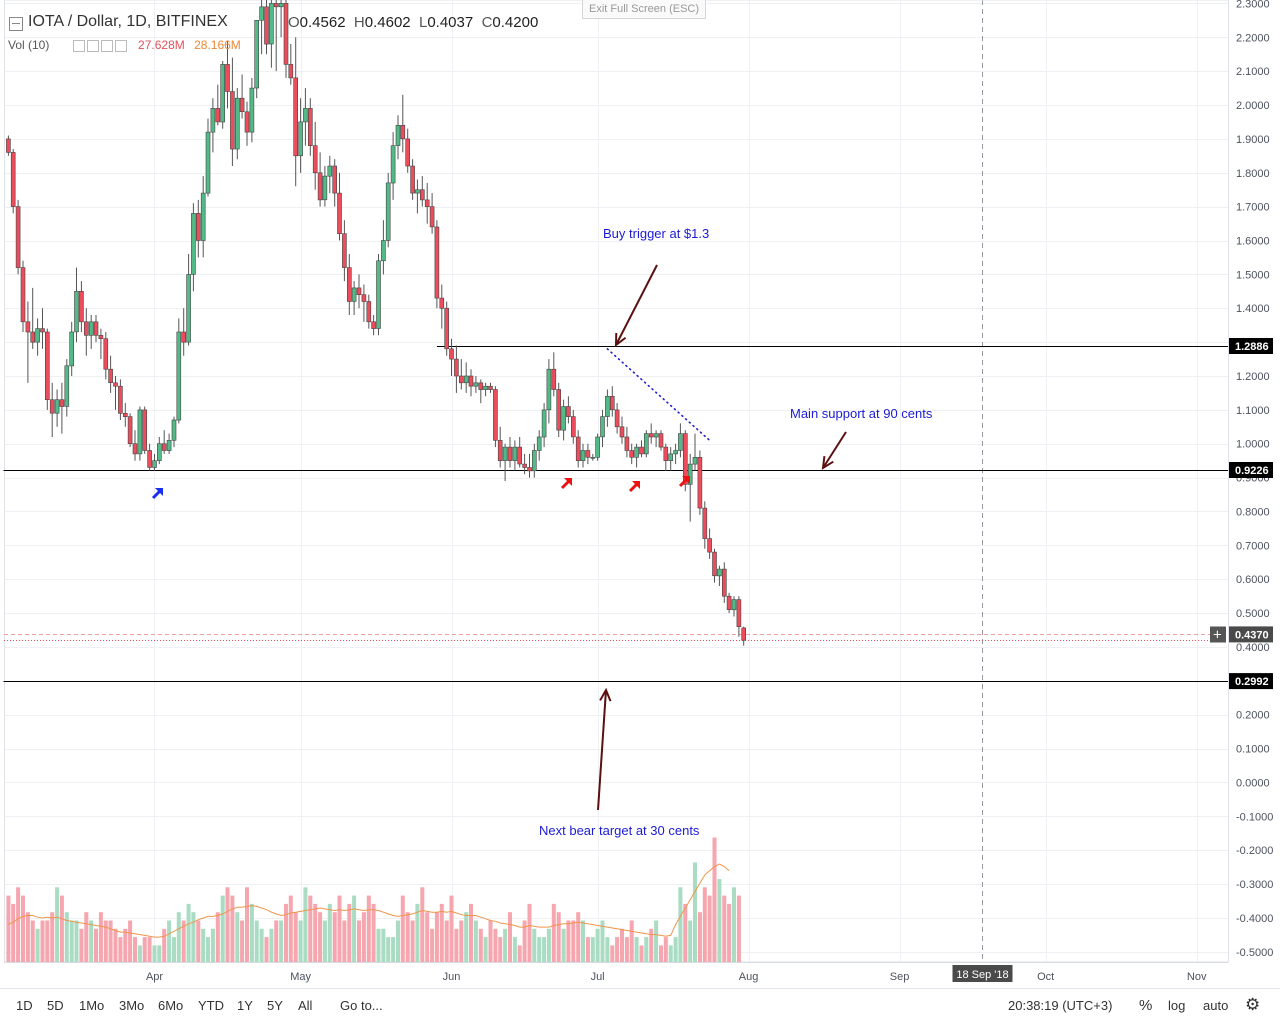 Image resolution: width=1280 pixels, height=1029 pixels. Describe the element at coordinates (1253, 38) in the screenshot. I see `y-tick-label: 2.2000` at that location.